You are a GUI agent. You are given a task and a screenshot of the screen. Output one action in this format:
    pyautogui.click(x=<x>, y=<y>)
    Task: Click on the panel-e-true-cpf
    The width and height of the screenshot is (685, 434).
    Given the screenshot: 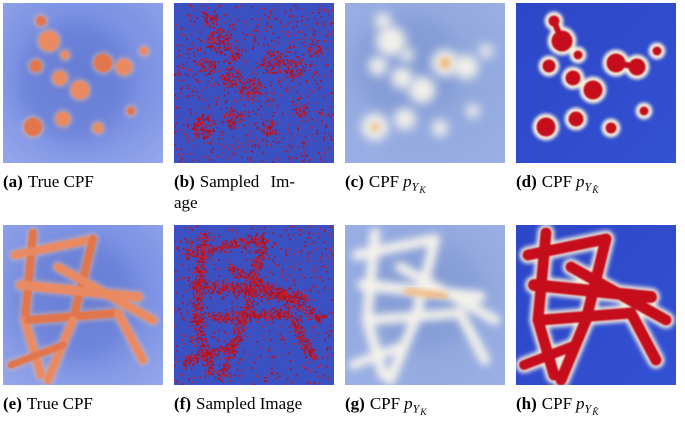 What is the action you would take?
    pyautogui.click(x=83, y=305)
    